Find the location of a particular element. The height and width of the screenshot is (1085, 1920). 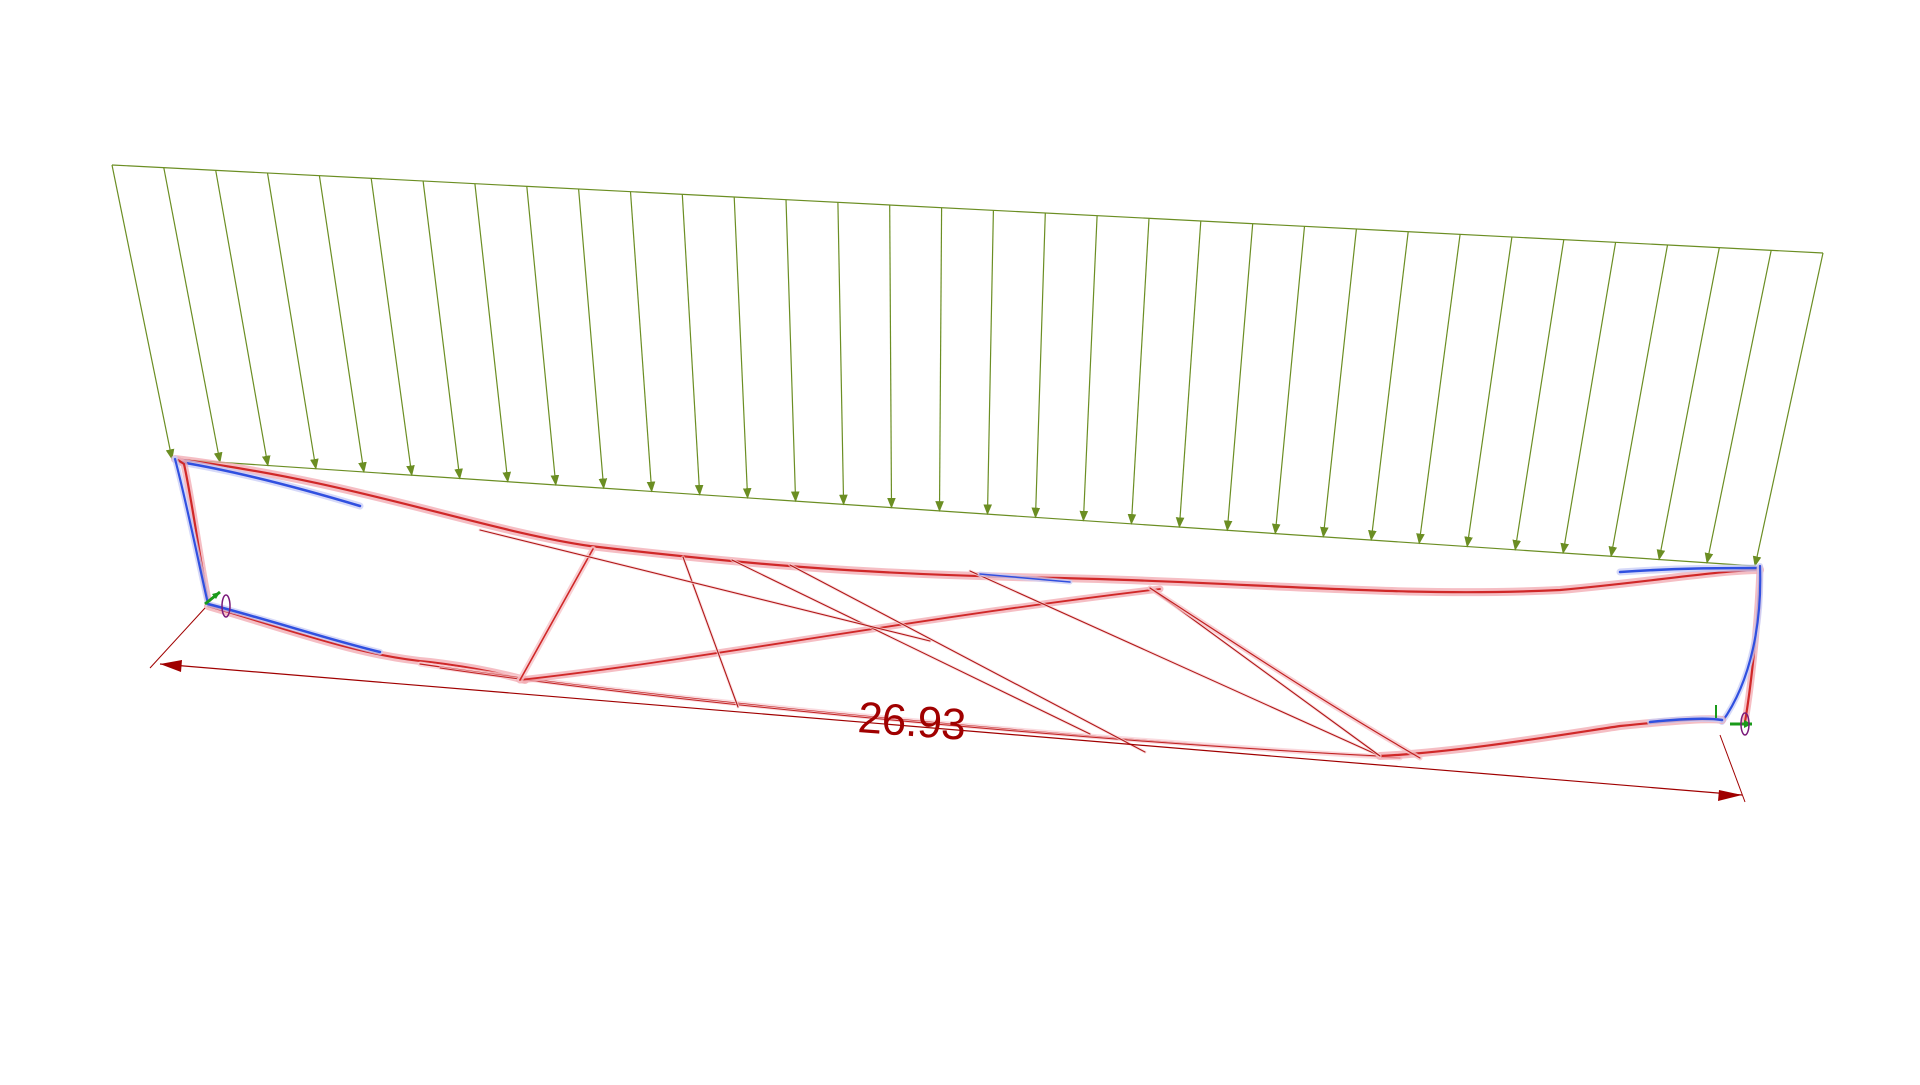

support-right-icon is located at coordinates (1733, 720).